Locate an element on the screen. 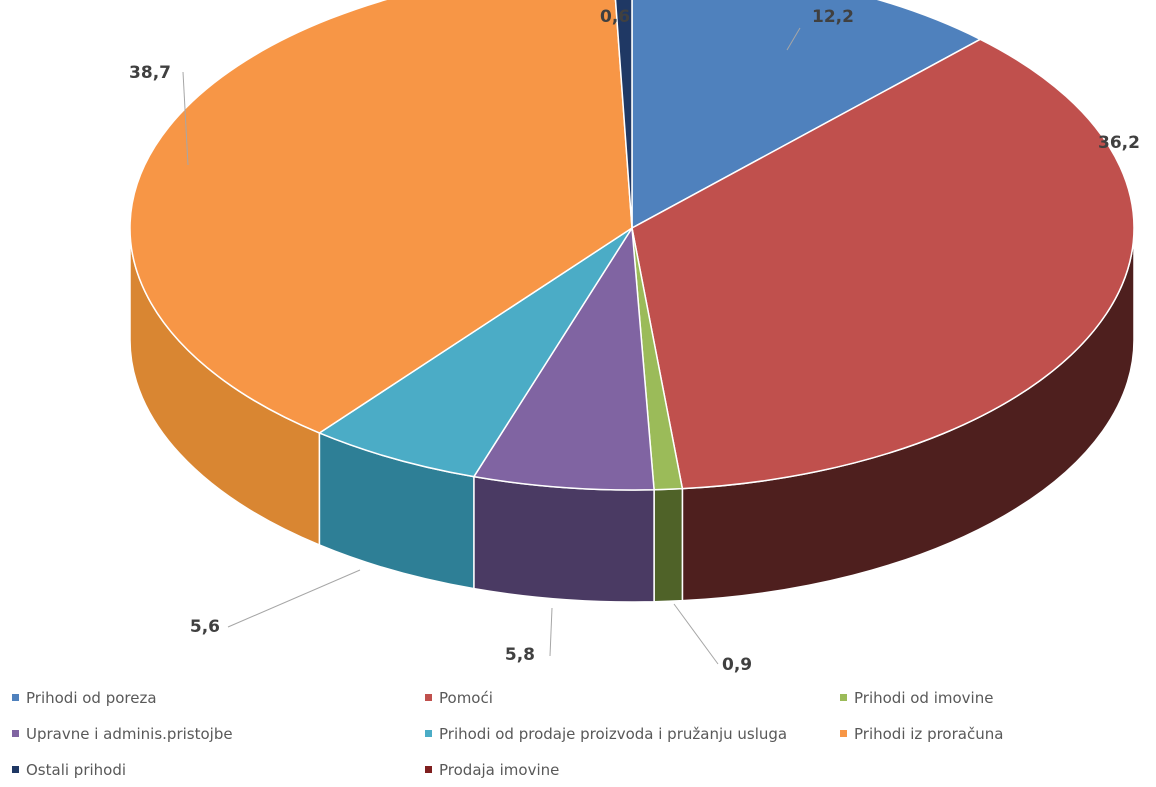 The image size is (1156, 787). leader-line-prihodi-od-poreza is located at coordinates (793, 39).